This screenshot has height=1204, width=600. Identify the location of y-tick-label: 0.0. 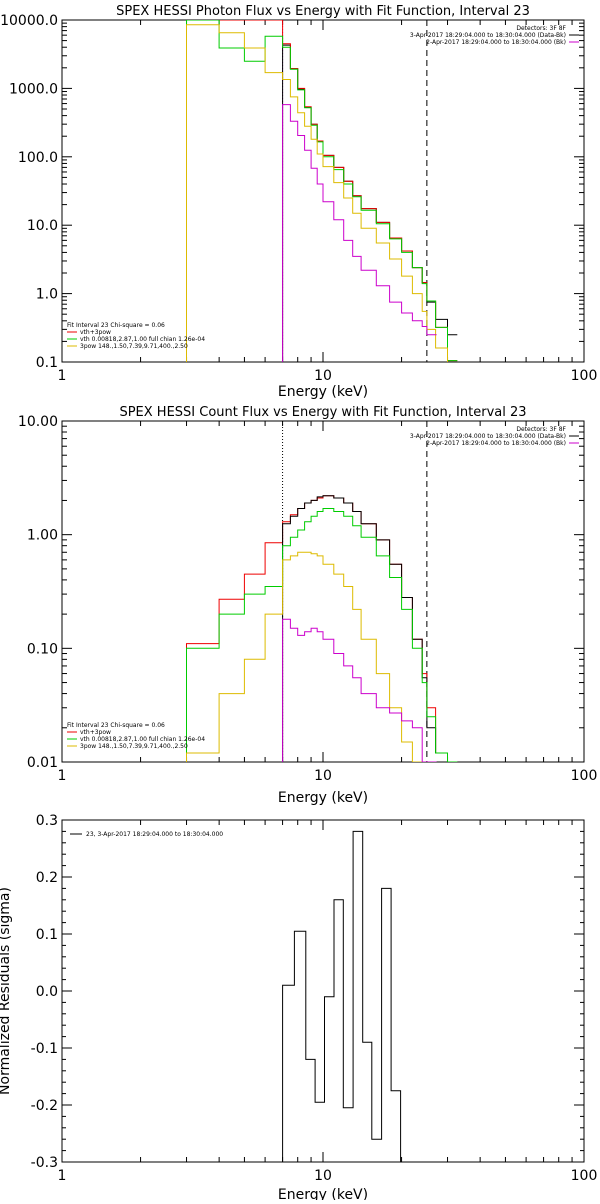
(47, 992).